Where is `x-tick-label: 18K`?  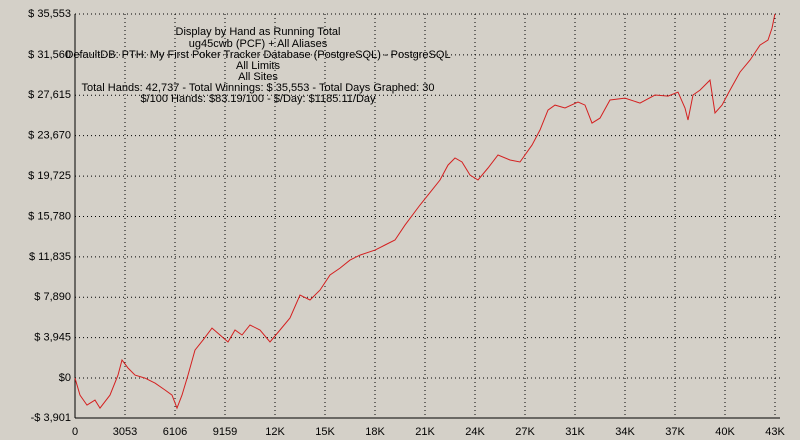
x-tick-label: 18K is located at coordinates (375, 432).